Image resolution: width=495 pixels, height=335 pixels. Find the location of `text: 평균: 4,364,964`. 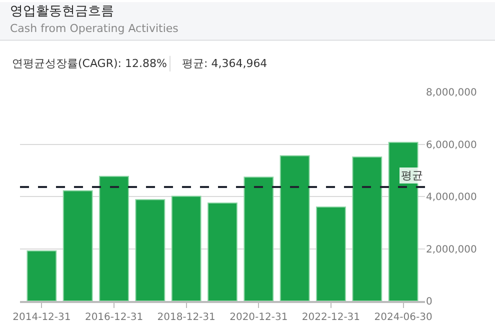

text: 평균: 4,364,964 is located at coordinates (225, 63).